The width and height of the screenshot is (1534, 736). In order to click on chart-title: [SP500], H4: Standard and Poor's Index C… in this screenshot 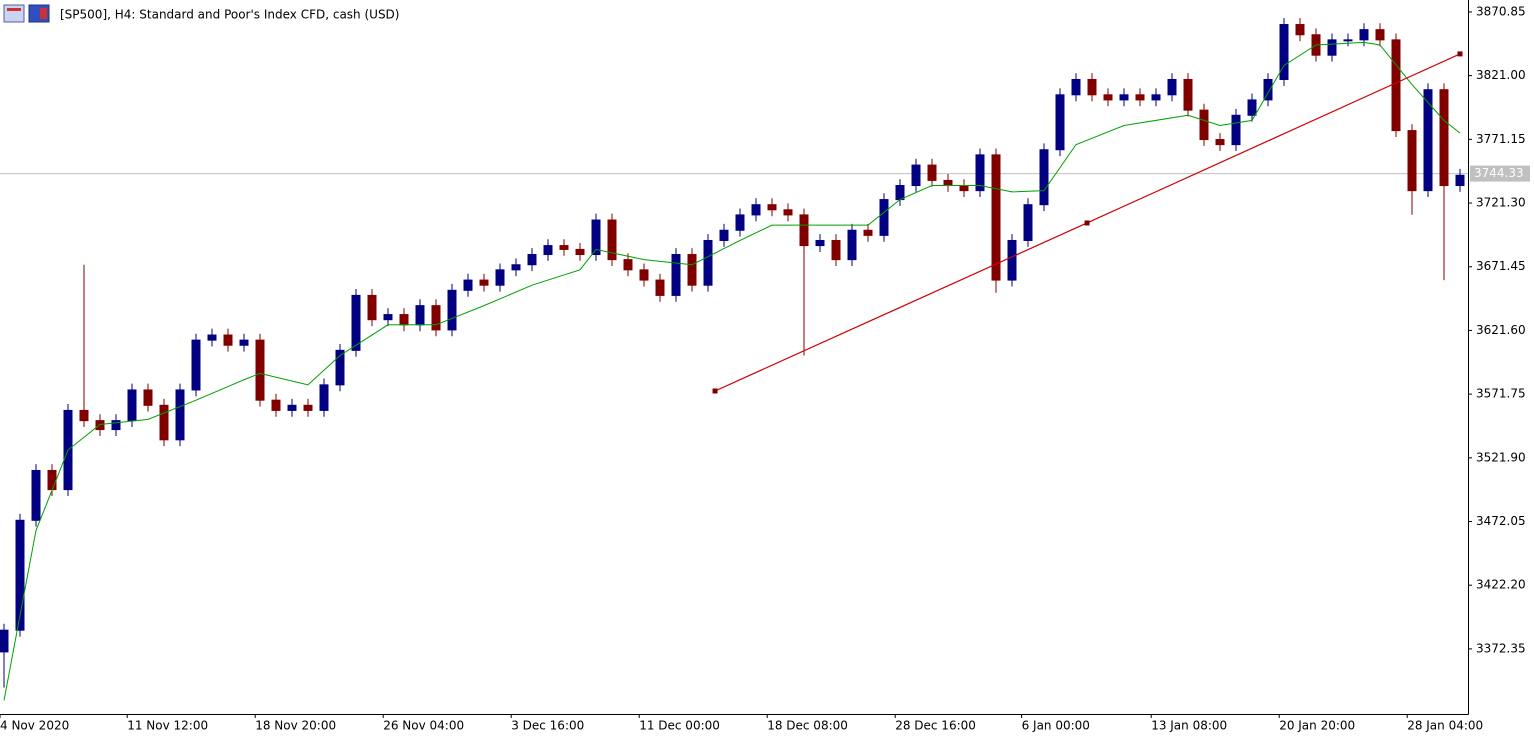, I will do `click(229, 15)`.